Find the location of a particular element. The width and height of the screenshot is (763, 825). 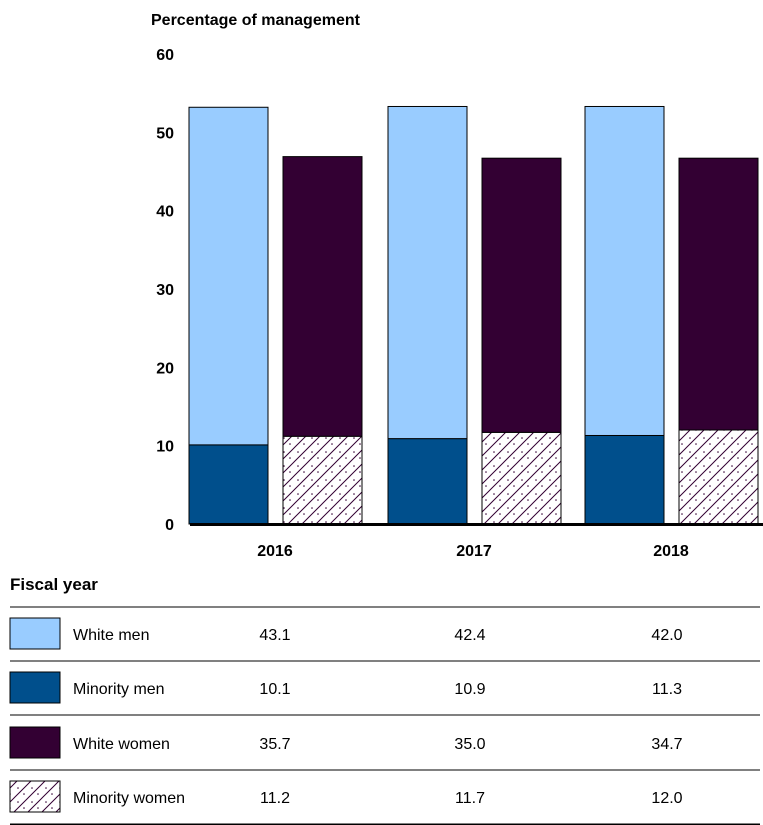

bar-minority-women-2018 is located at coordinates (718, 477).